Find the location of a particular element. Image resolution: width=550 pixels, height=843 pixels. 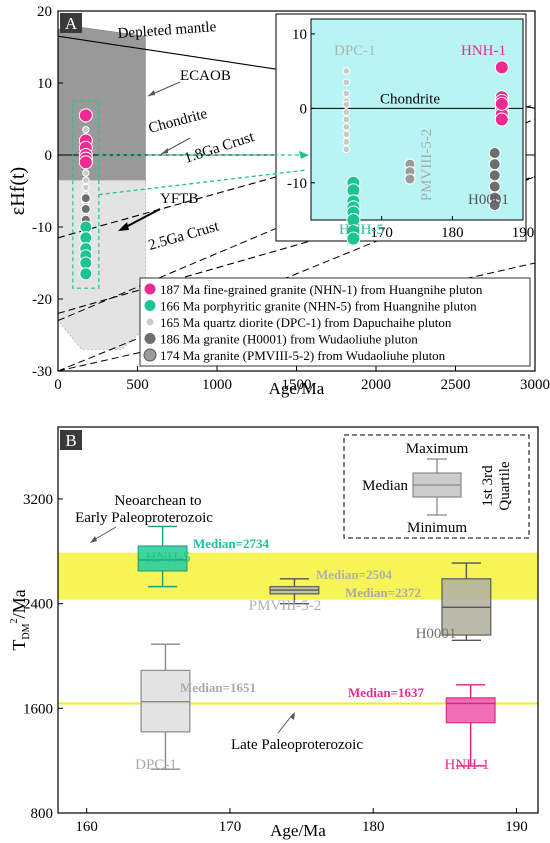

x-tick-label-b: 170 is located at coordinates (230, 827).